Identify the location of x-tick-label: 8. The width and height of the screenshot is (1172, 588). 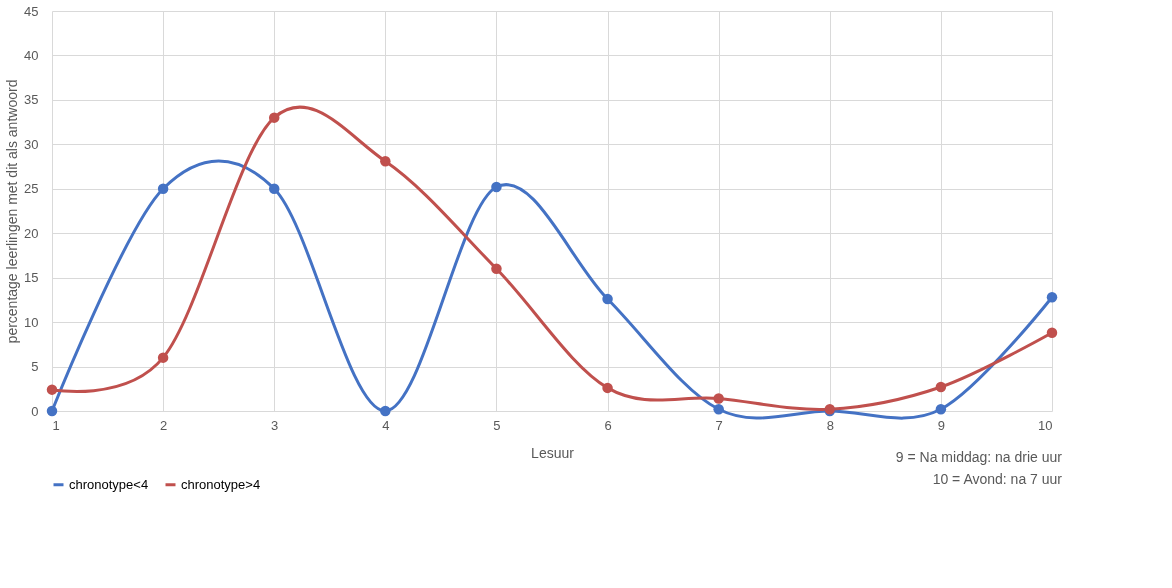
(830, 425).